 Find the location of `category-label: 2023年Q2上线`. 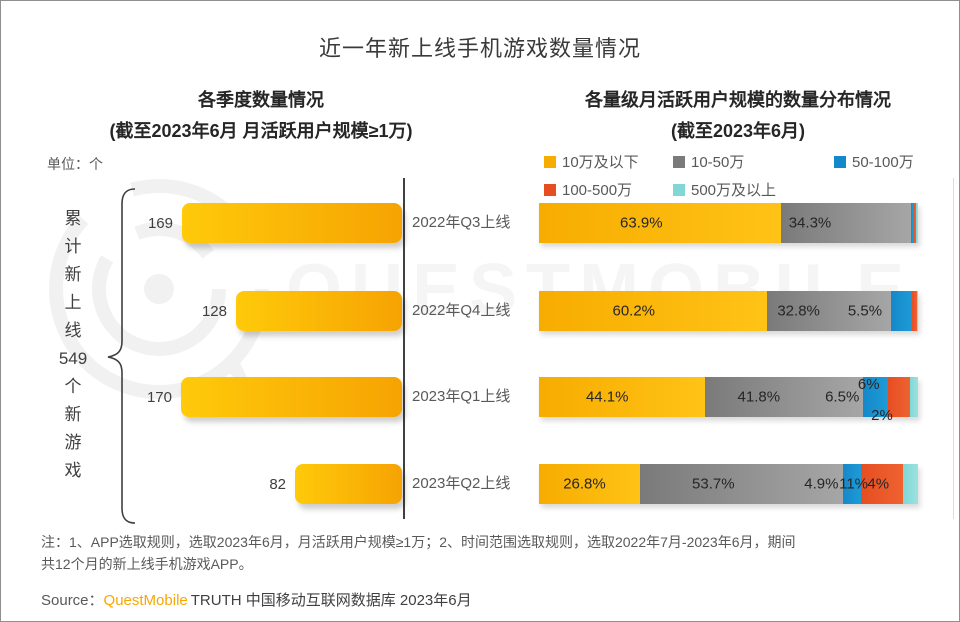

category-label: 2023年Q2上线 is located at coordinates (461, 483).